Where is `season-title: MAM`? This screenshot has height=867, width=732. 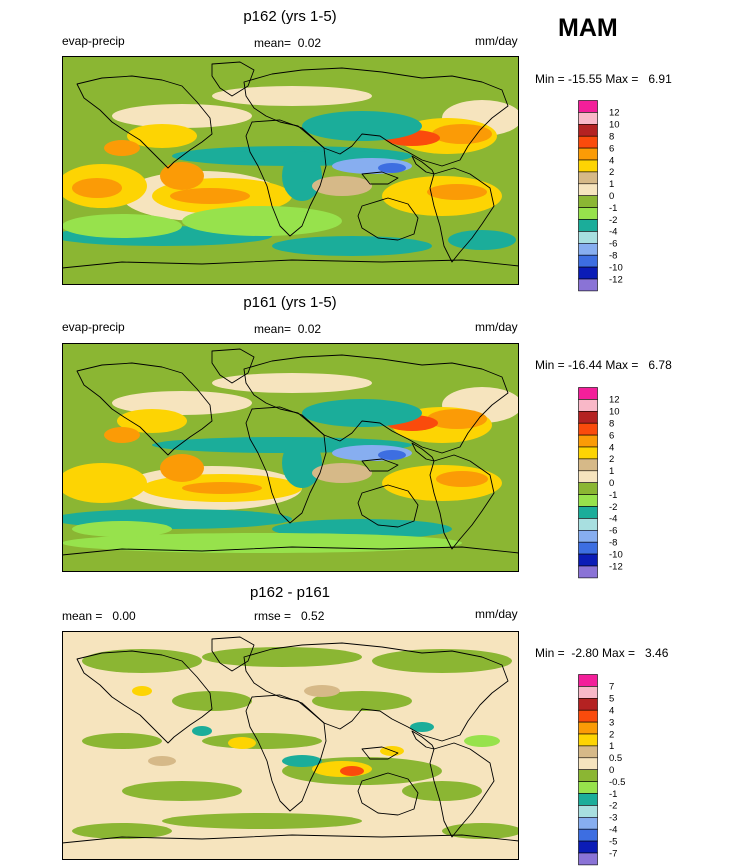
season-title: MAM is located at coordinates (588, 28).